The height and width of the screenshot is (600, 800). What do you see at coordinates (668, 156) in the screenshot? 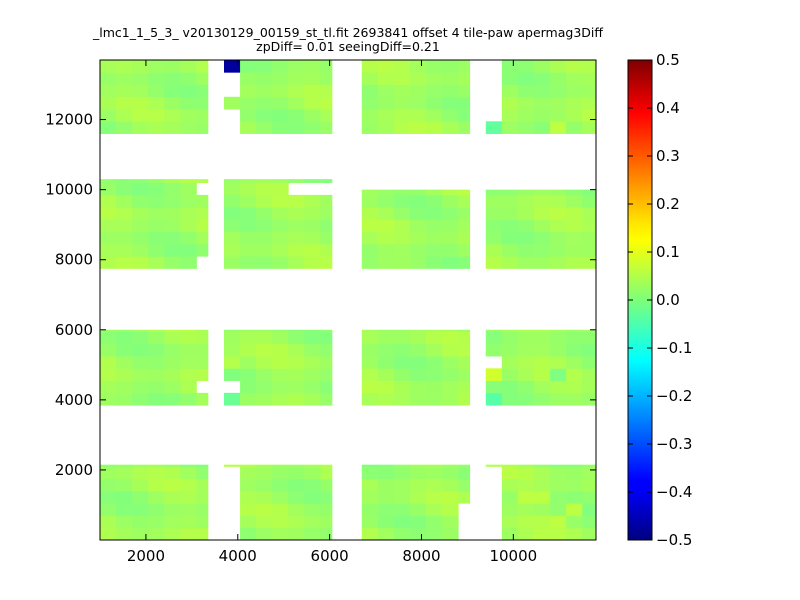
I see `colorbar-tick-label: 0.3` at bounding box center [668, 156].